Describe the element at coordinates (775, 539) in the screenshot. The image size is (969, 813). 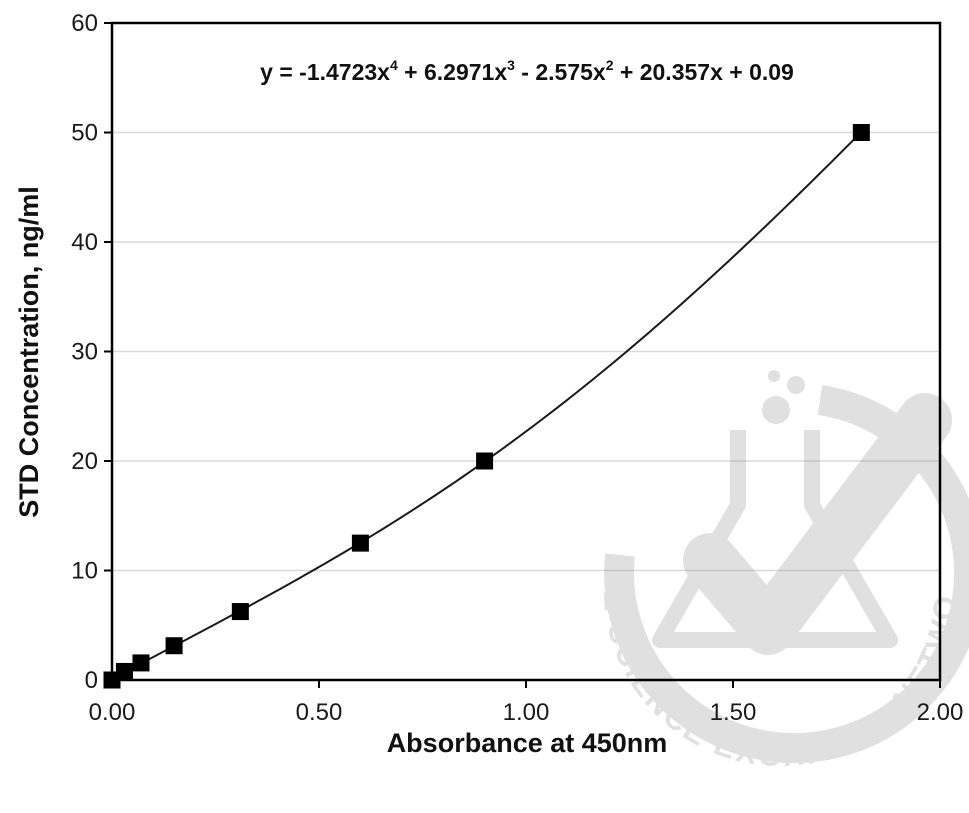
I see `watermark-flask-icon` at that location.